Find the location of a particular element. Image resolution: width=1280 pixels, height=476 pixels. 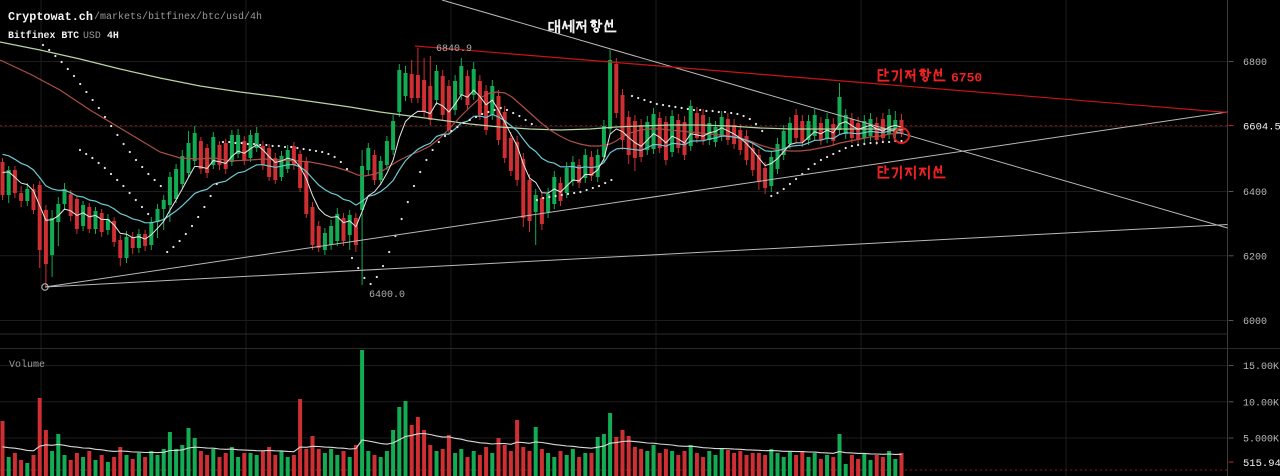

svg-text: 6800 is located at coordinates (1255, 63).